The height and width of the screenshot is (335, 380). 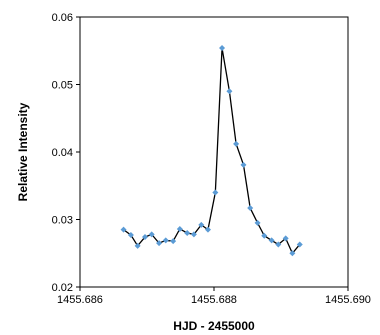 What do you see at coordinates (80, 300) in the screenshot?
I see `x-tick-label: 1455.686` at bounding box center [80, 300].